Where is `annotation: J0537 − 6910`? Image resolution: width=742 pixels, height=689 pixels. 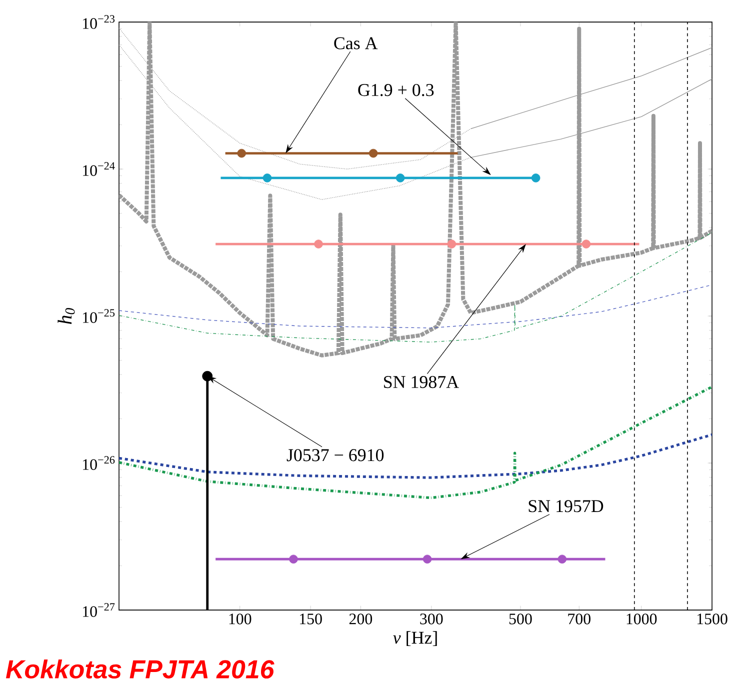 annotation: J0537 − 6910 is located at coordinates (335, 455).